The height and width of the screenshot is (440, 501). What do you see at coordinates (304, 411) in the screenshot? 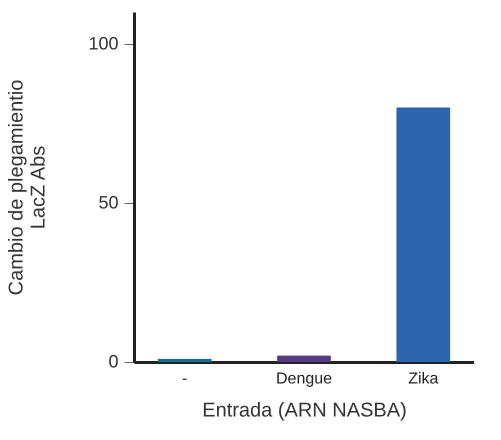
I see `x-axis-title: Entrada (ARN NASBA)` at bounding box center [304, 411].